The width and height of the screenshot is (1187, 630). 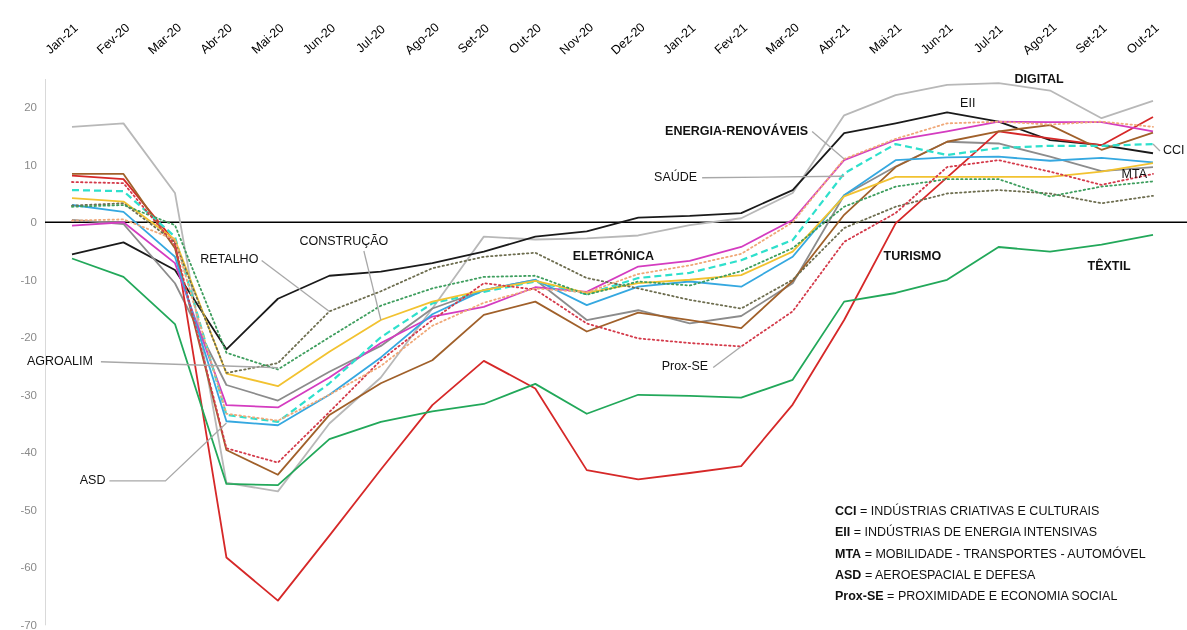 I want to click on annotation: CONSTRUÇÃO, so click(x=344, y=241).